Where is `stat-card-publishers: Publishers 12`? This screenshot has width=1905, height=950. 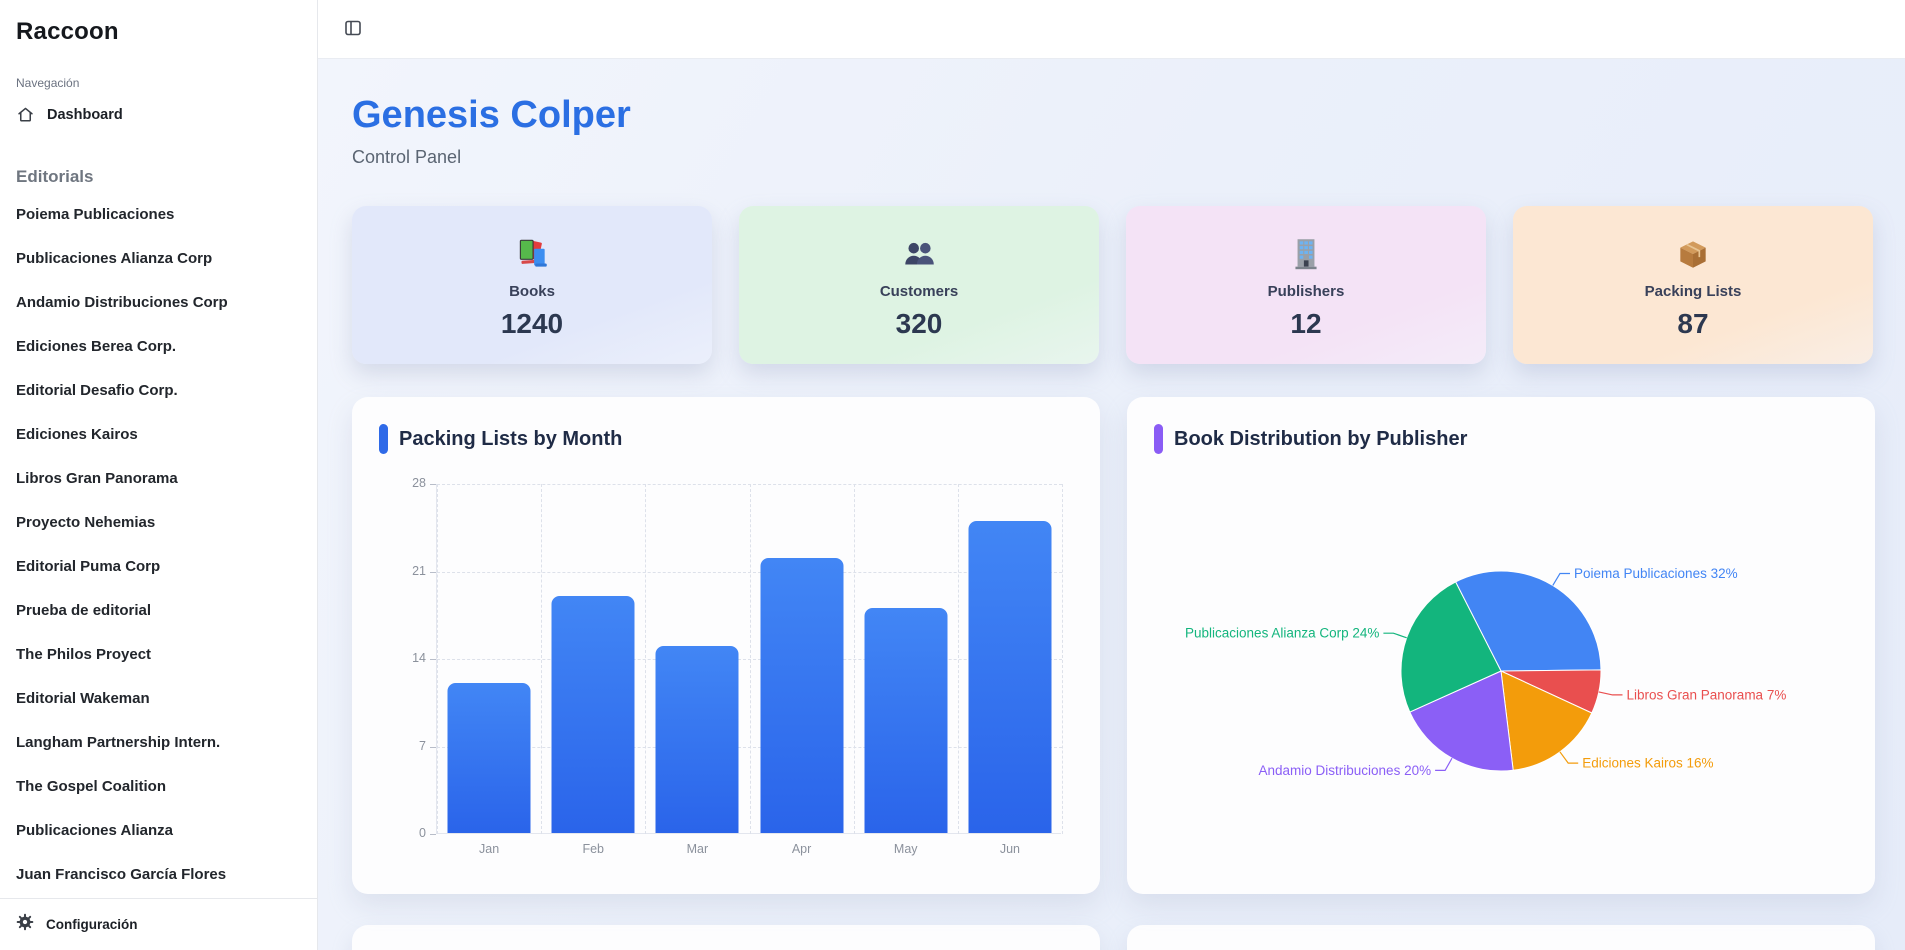
stat-card-publishers: Publishers 12 is located at coordinates (1306, 285).